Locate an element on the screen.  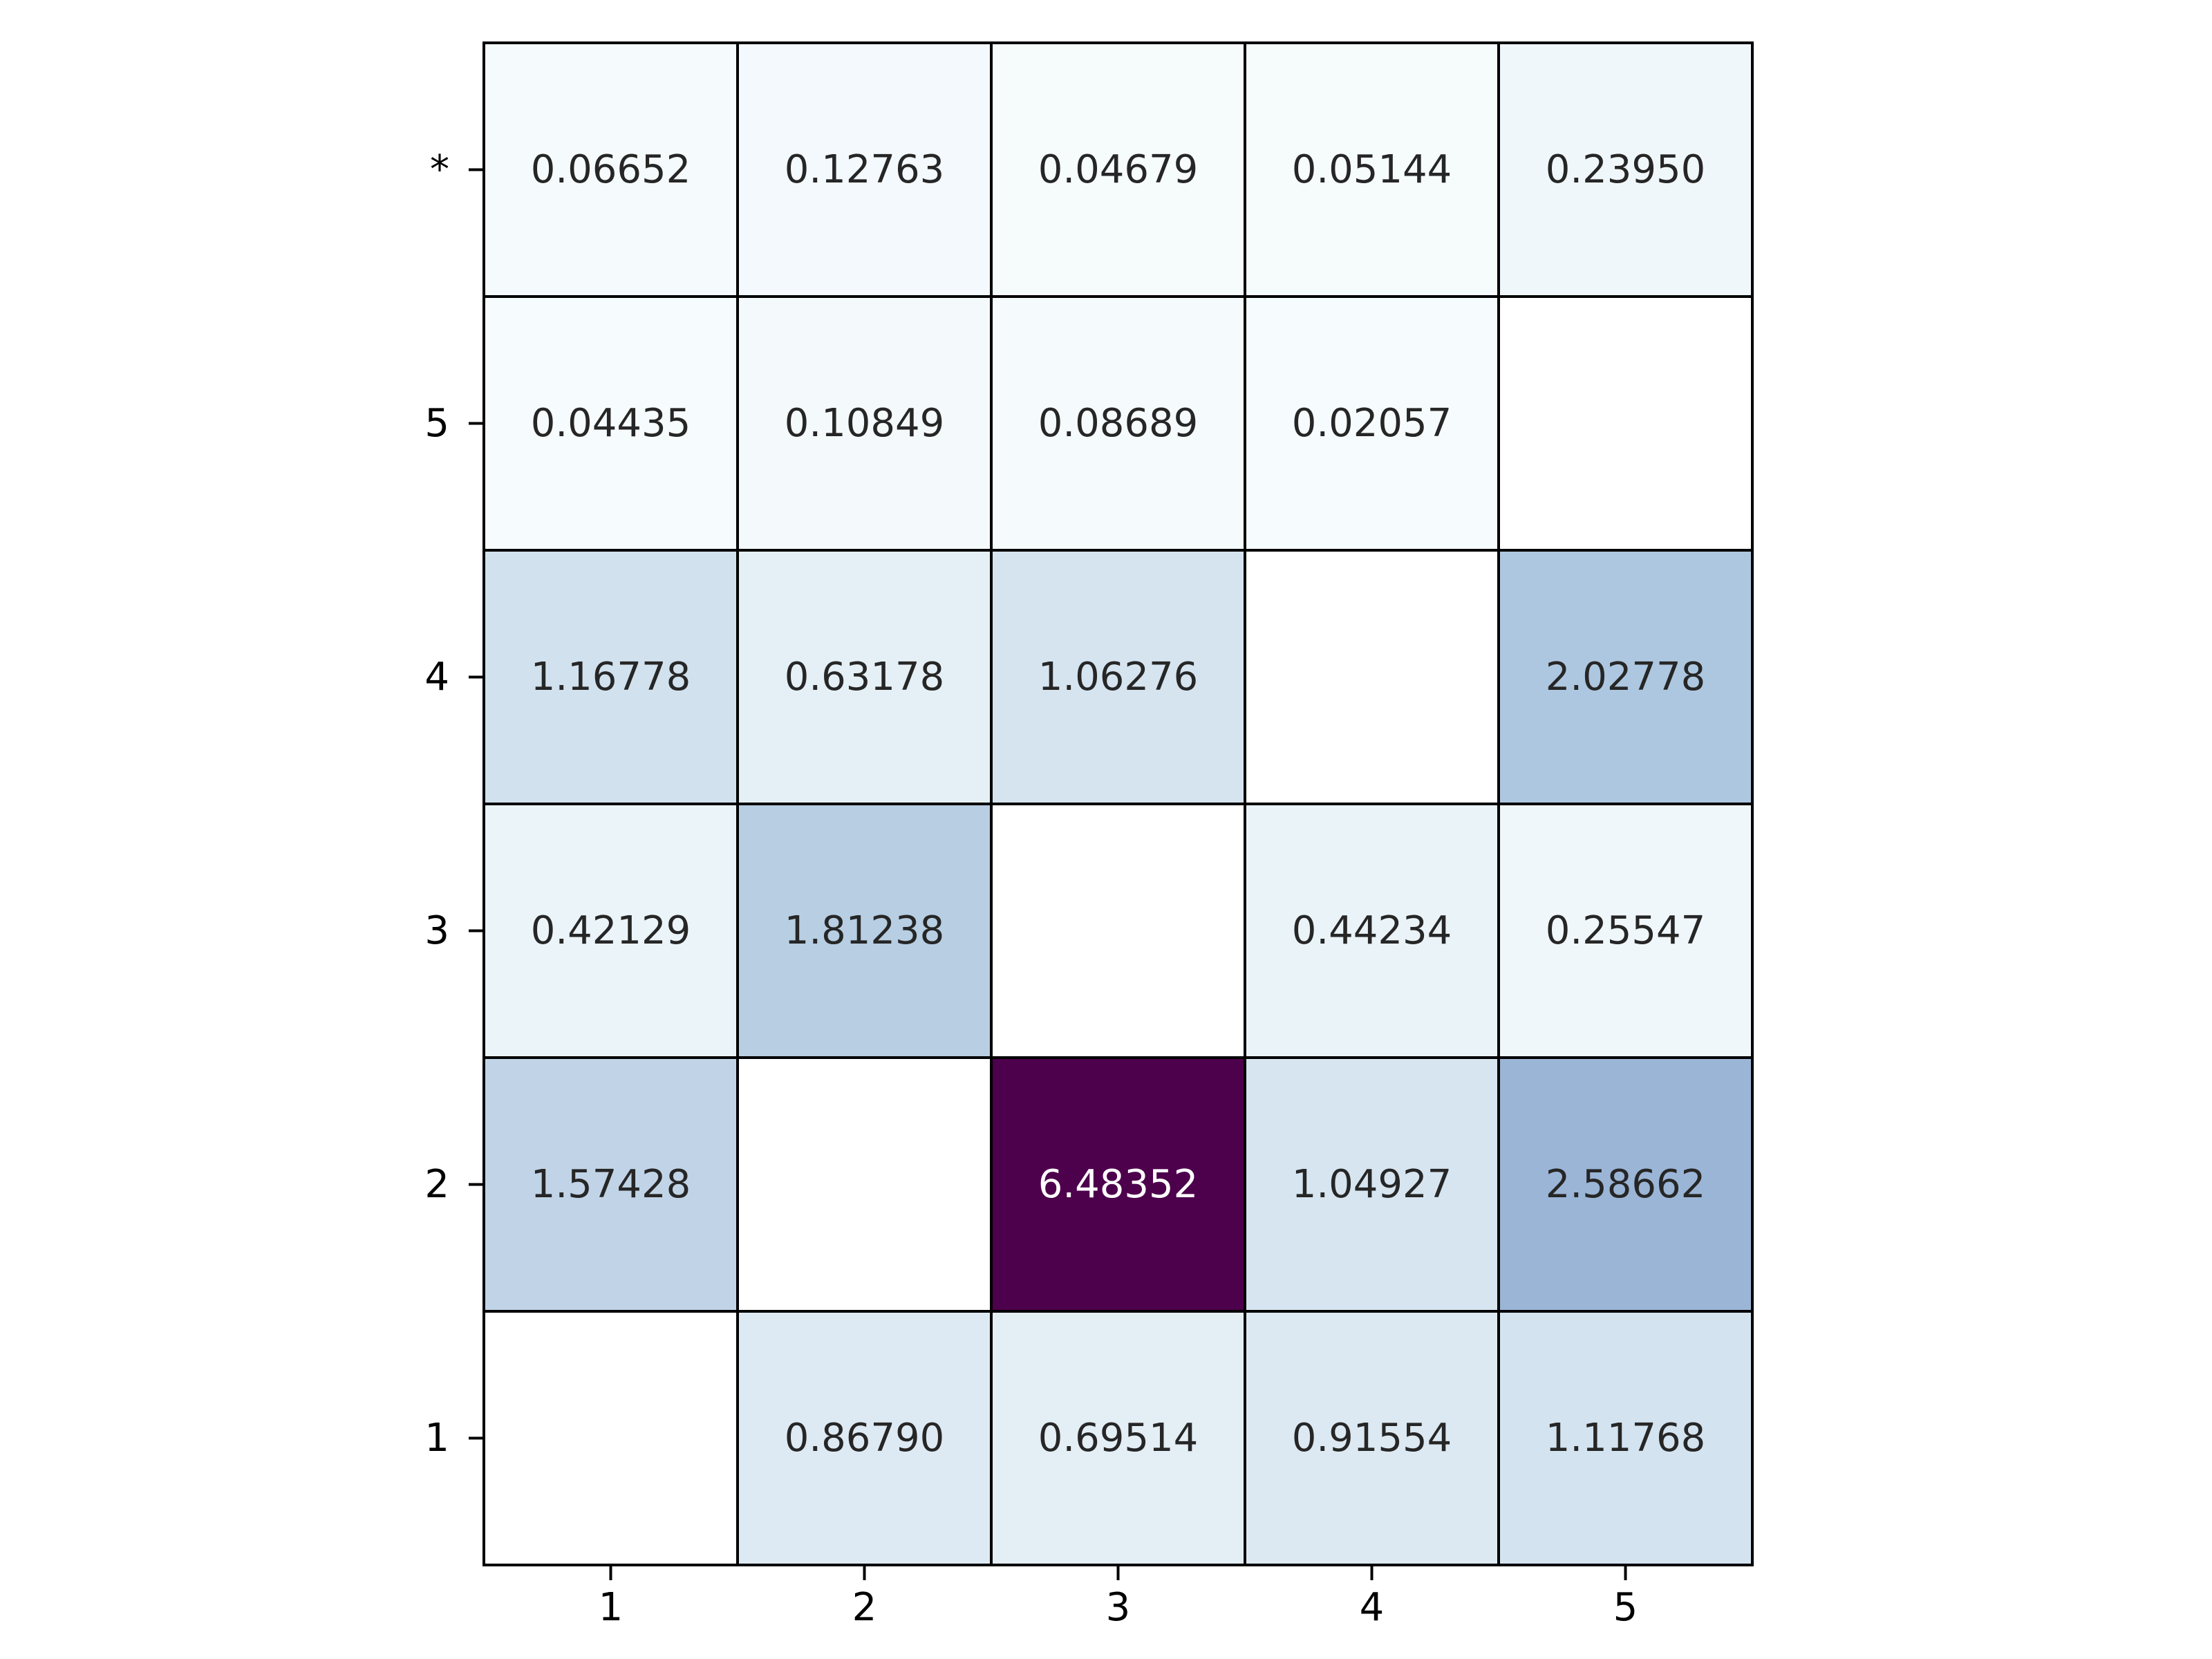
heatmap-cell-r1-c2 is located at coordinates (864, 169).